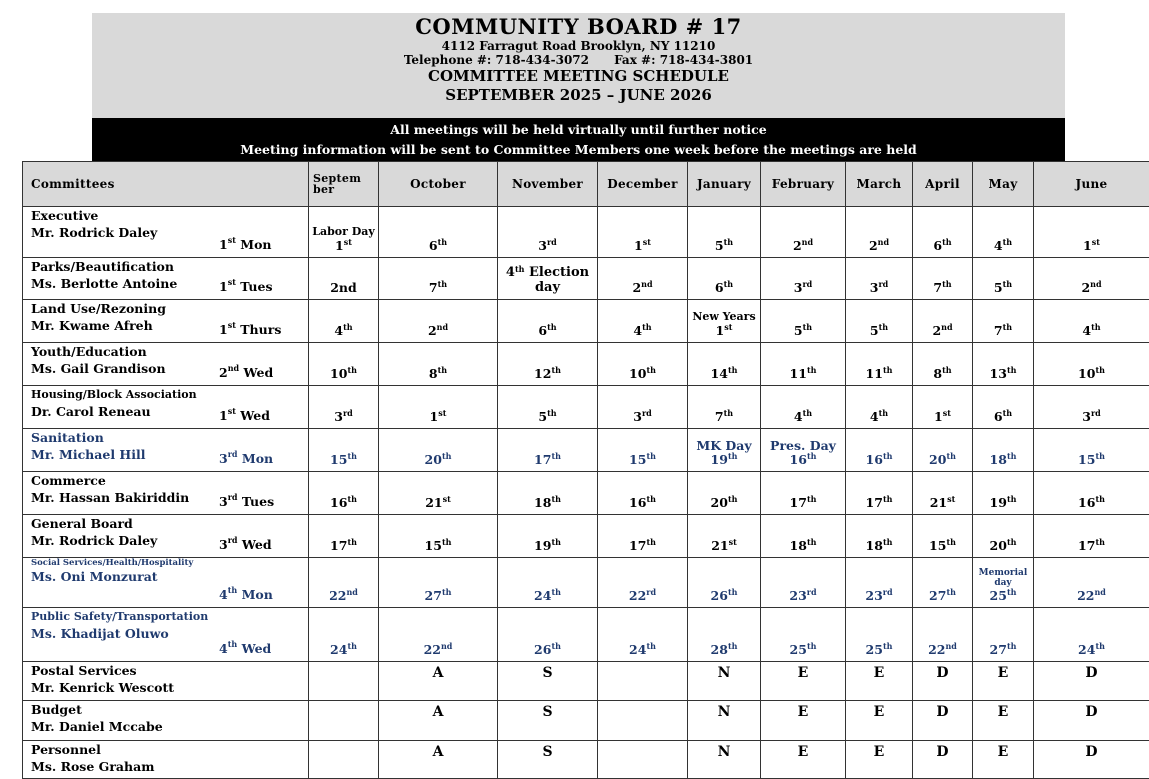 This screenshot has height=779, width=1149. What do you see at coordinates (253, 415) in the screenshot?
I see `meeting-day-weekday: Wed` at bounding box center [253, 415].